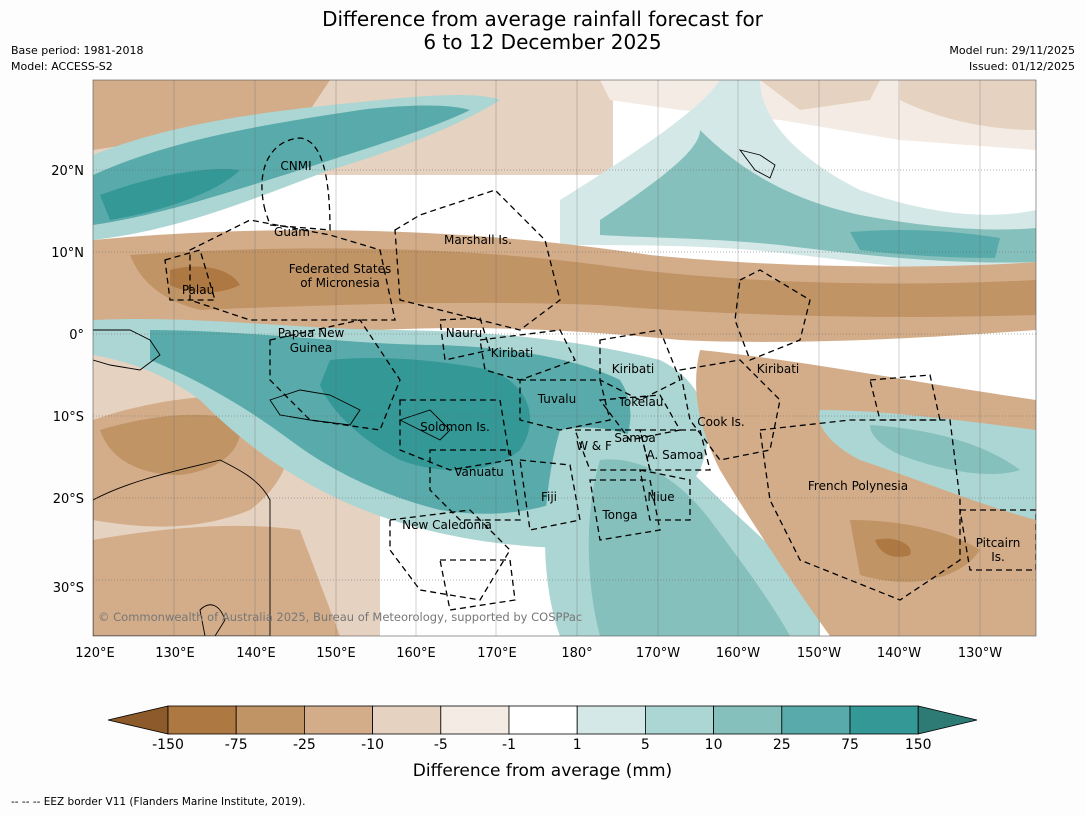  What do you see at coordinates (945, 450) in the screenshot?
I see `region-east-teal-mid` at bounding box center [945, 450].